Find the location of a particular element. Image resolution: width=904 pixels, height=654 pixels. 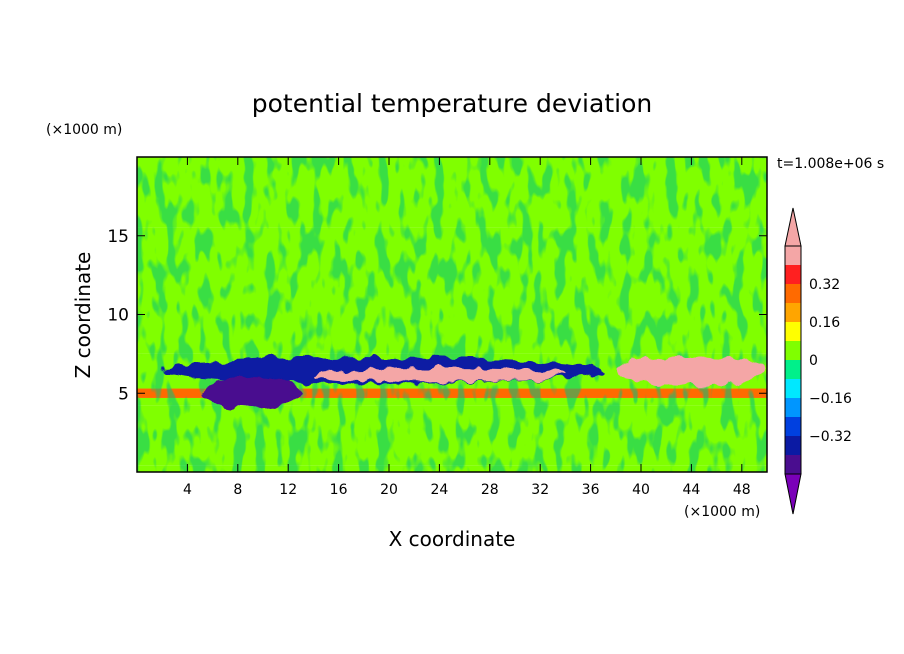

y-unit-label: (×1000 m) is located at coordinates (84, 130).